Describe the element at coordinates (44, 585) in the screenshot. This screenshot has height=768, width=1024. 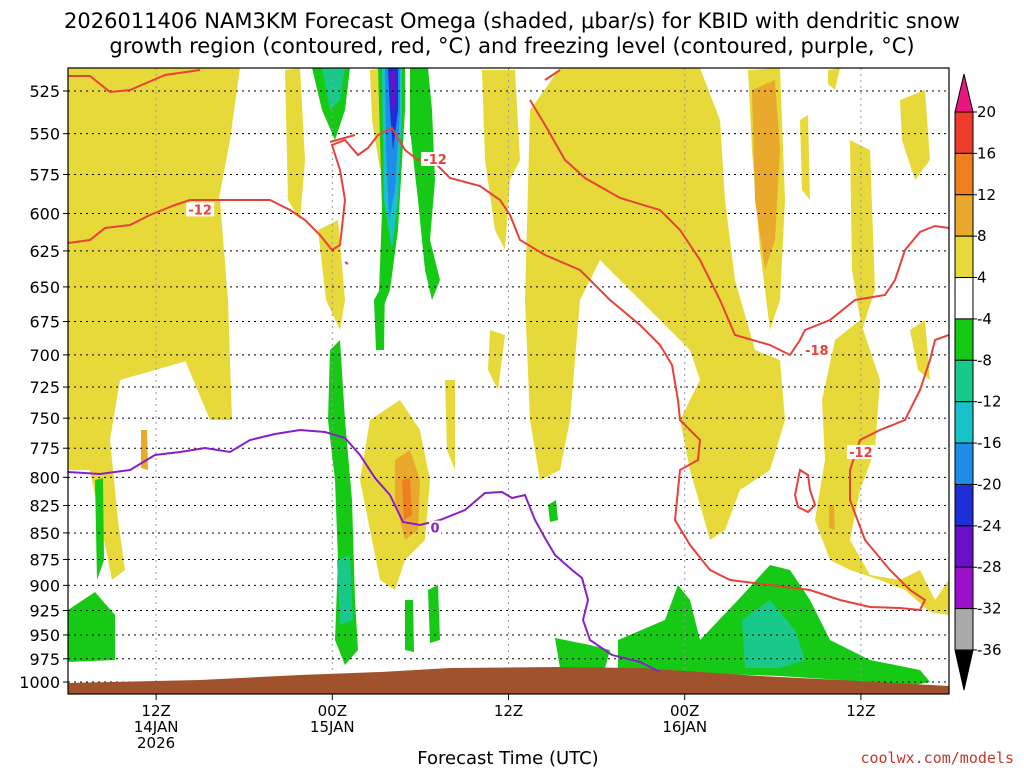
I see `y-tick-label: 900` at that location.